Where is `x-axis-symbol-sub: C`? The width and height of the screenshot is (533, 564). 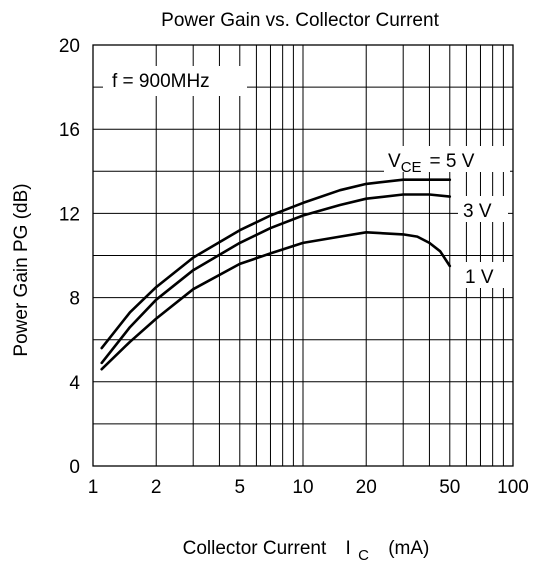 x-axis-symbol-sub: C is located at coordinates (363, 555).